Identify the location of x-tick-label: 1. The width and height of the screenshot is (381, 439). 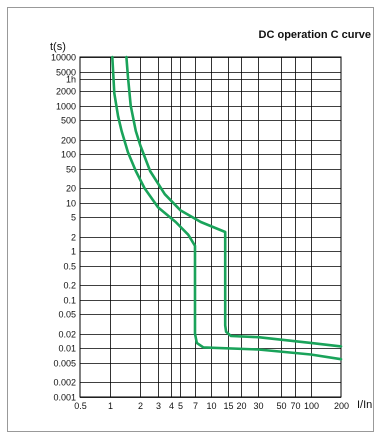
(110, 406).